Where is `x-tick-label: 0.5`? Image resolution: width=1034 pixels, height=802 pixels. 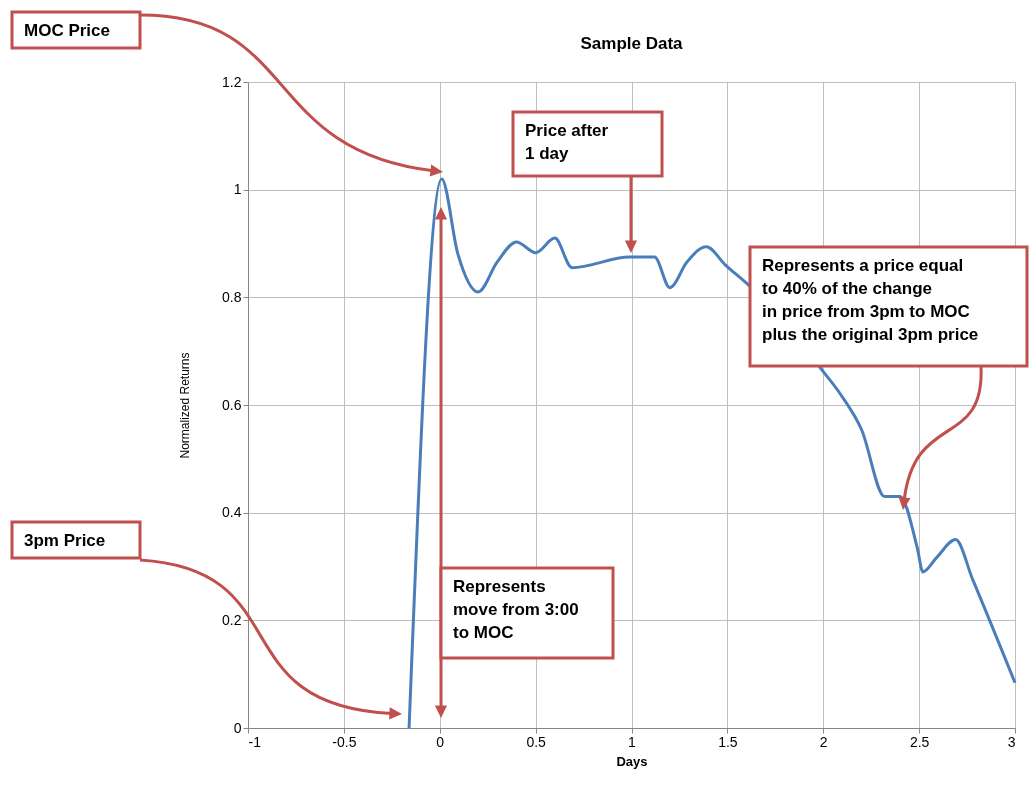 x-tick-label: 0.5 is located at coordinates (536, 741).